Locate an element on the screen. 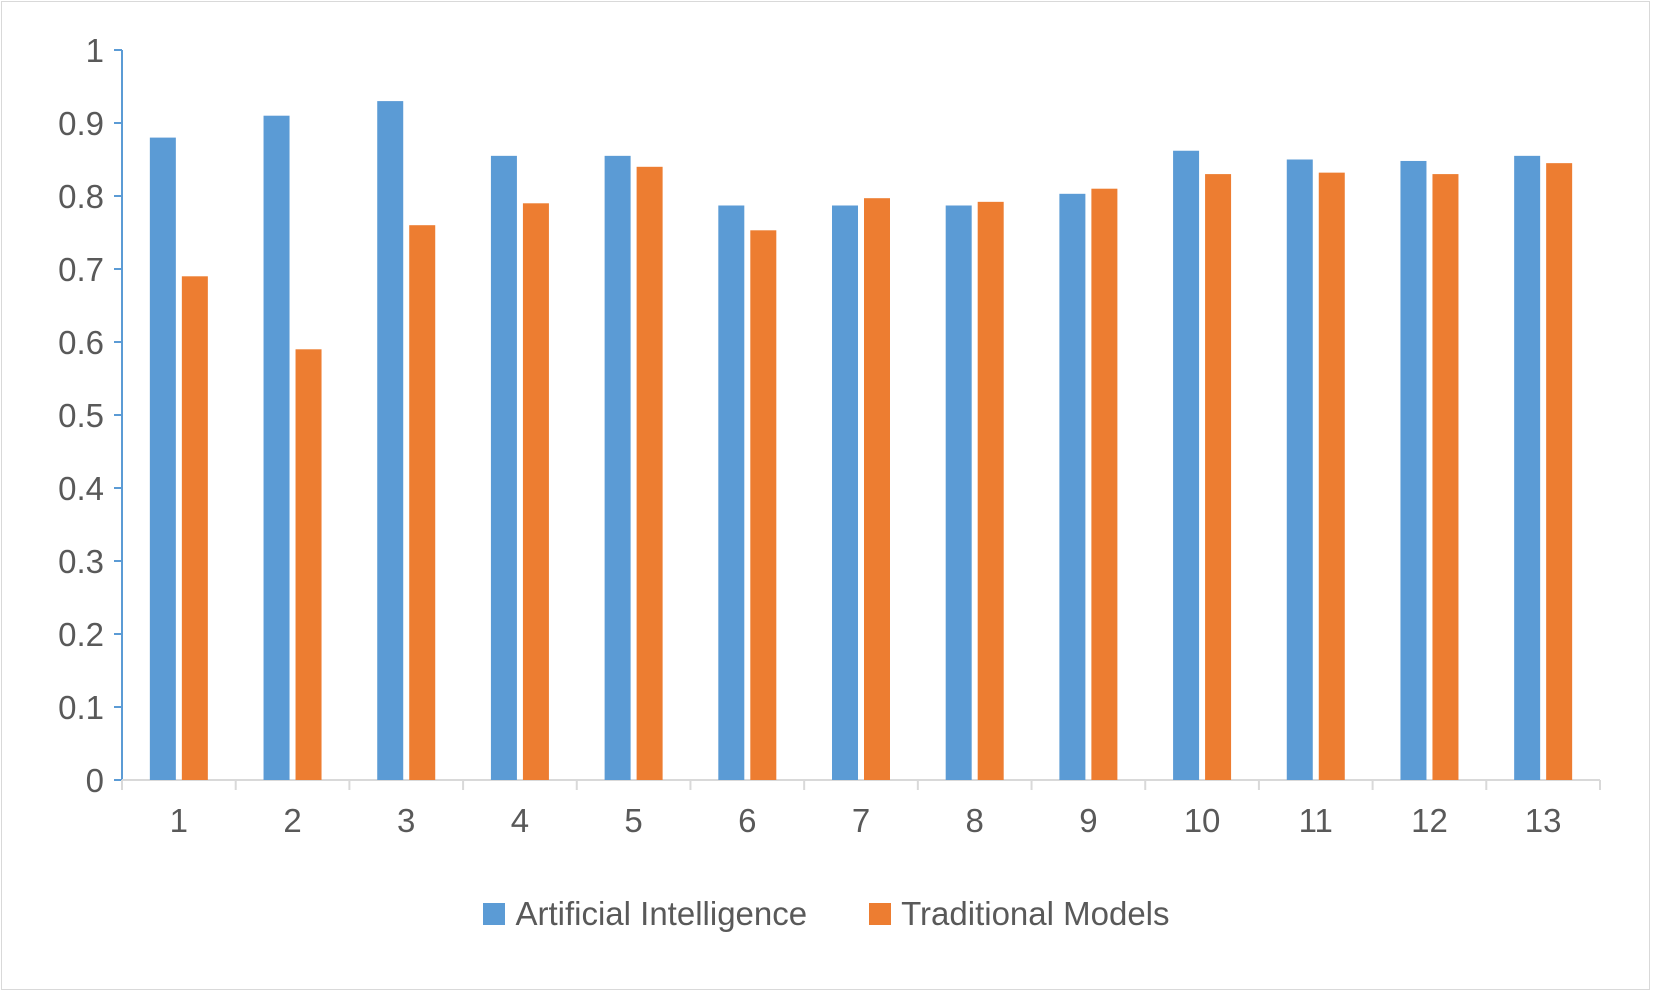 The image size is (1653, 993). legend-swatch-traditional-models is located at coordinates (880, 914).